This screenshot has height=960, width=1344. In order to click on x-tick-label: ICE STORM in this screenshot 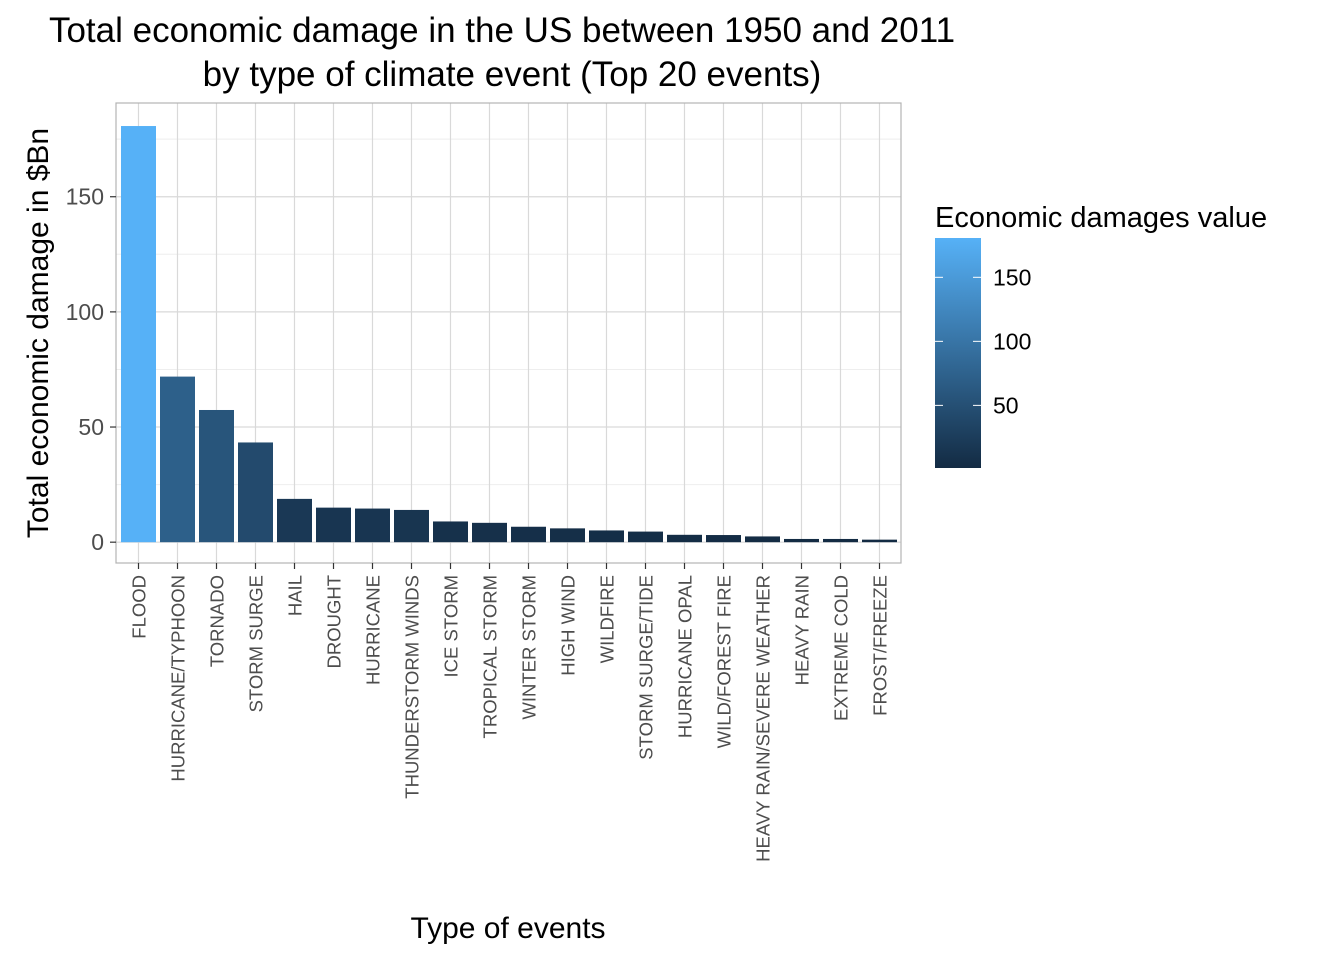, I will do `click(451, 626)`.